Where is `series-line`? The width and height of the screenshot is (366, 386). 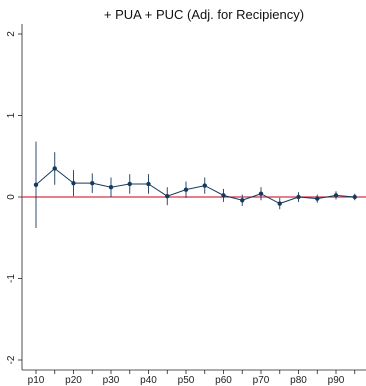
series-line is located at coordinates (195, 186).